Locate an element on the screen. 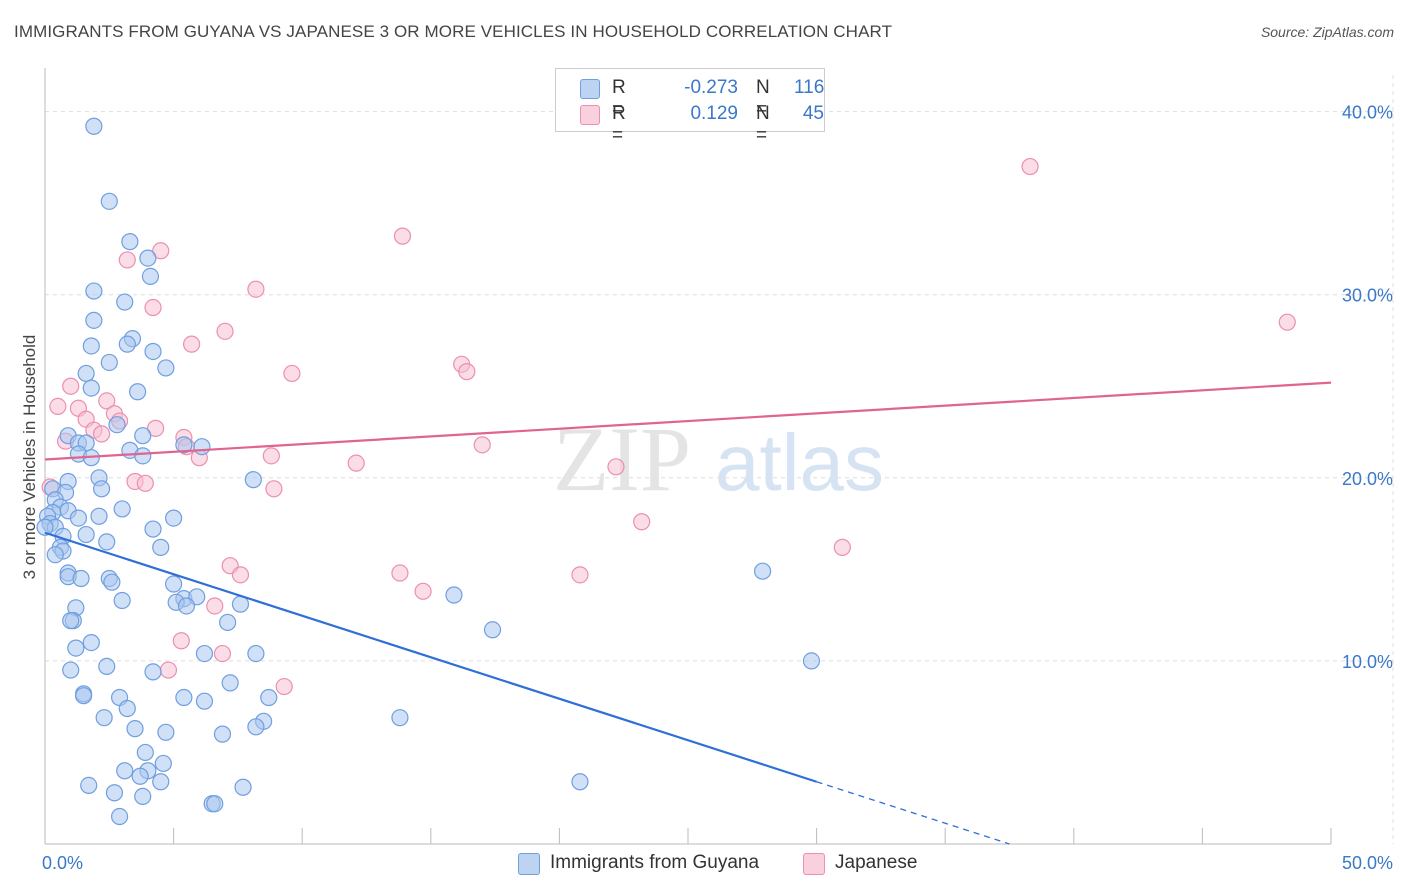 This screenshot has height=892, width=1406. legend-swatch-pink is located at coordinates (590, 115).